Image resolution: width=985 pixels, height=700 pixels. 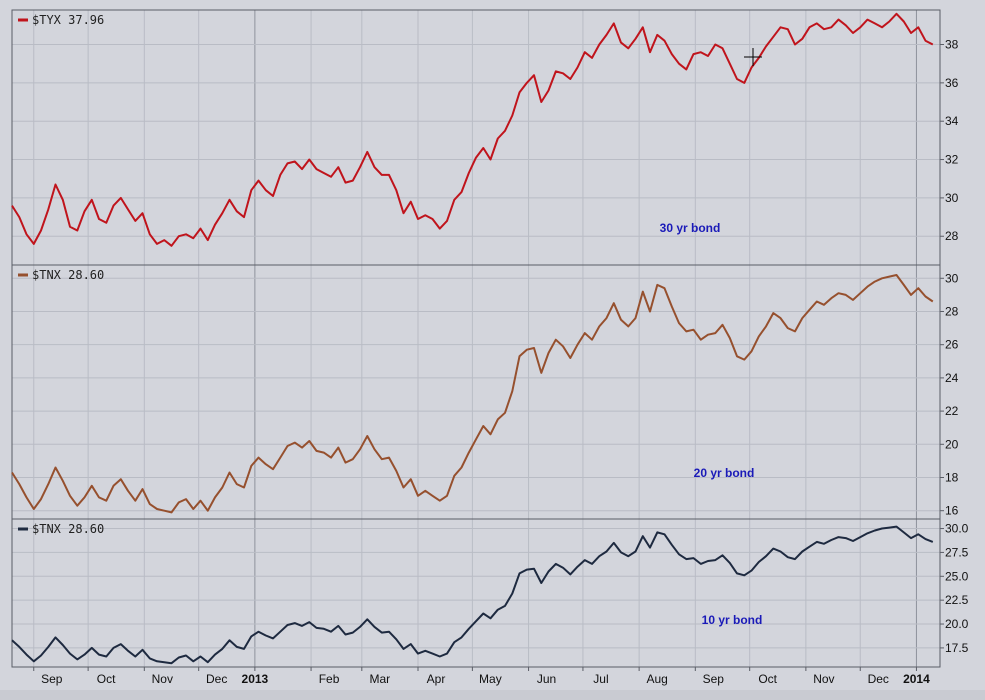 I want to click on y-tick-label: 18, so click(x=952, y=477).